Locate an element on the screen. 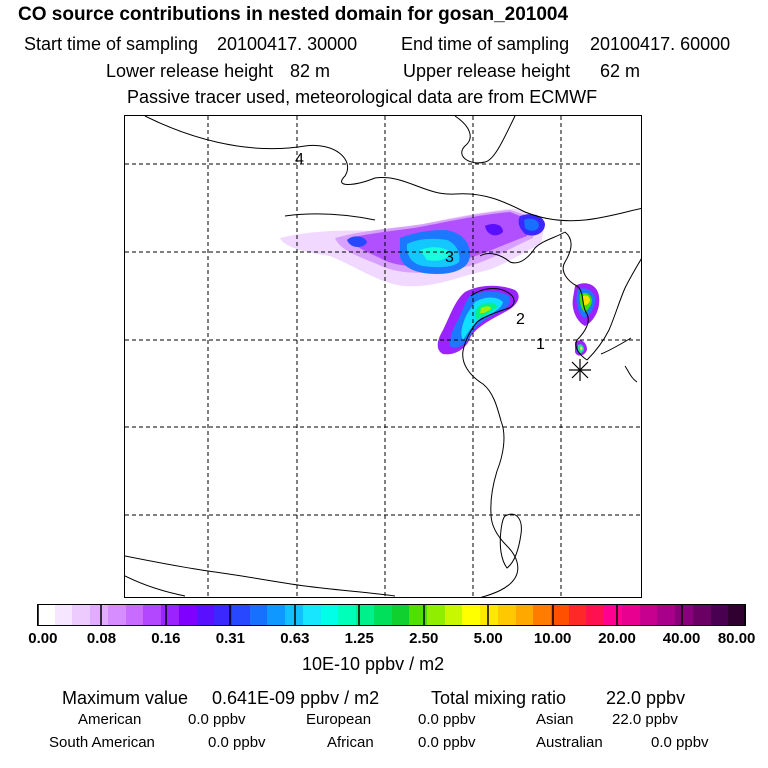 The height and width of the screenshot is (768, 768). source-contribution-field is located at coordinates (440, 282).